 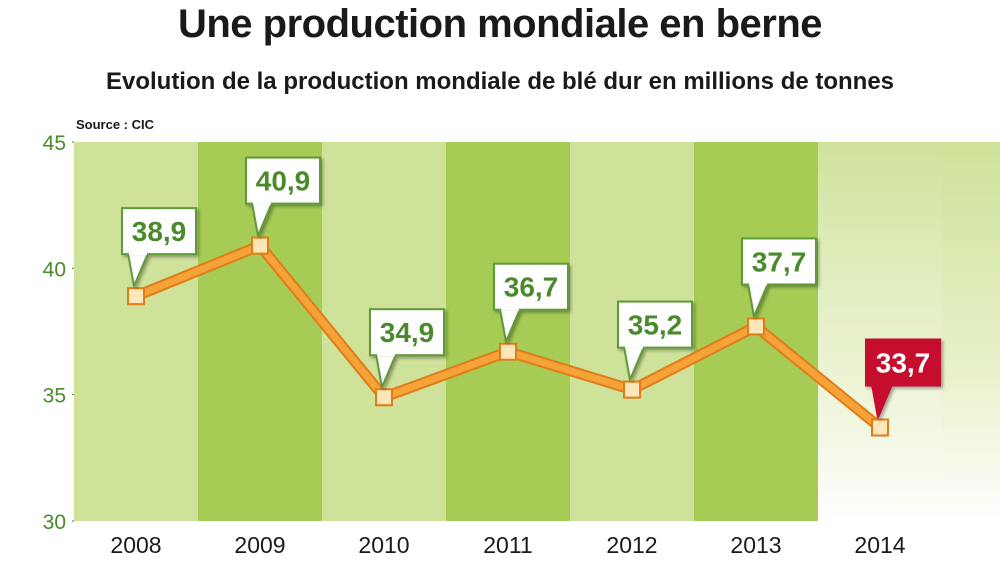 What do you see at coordinates (283, 181) in the screenshot?
I see `data-label: 40,9` at bounding box center [283, 181].